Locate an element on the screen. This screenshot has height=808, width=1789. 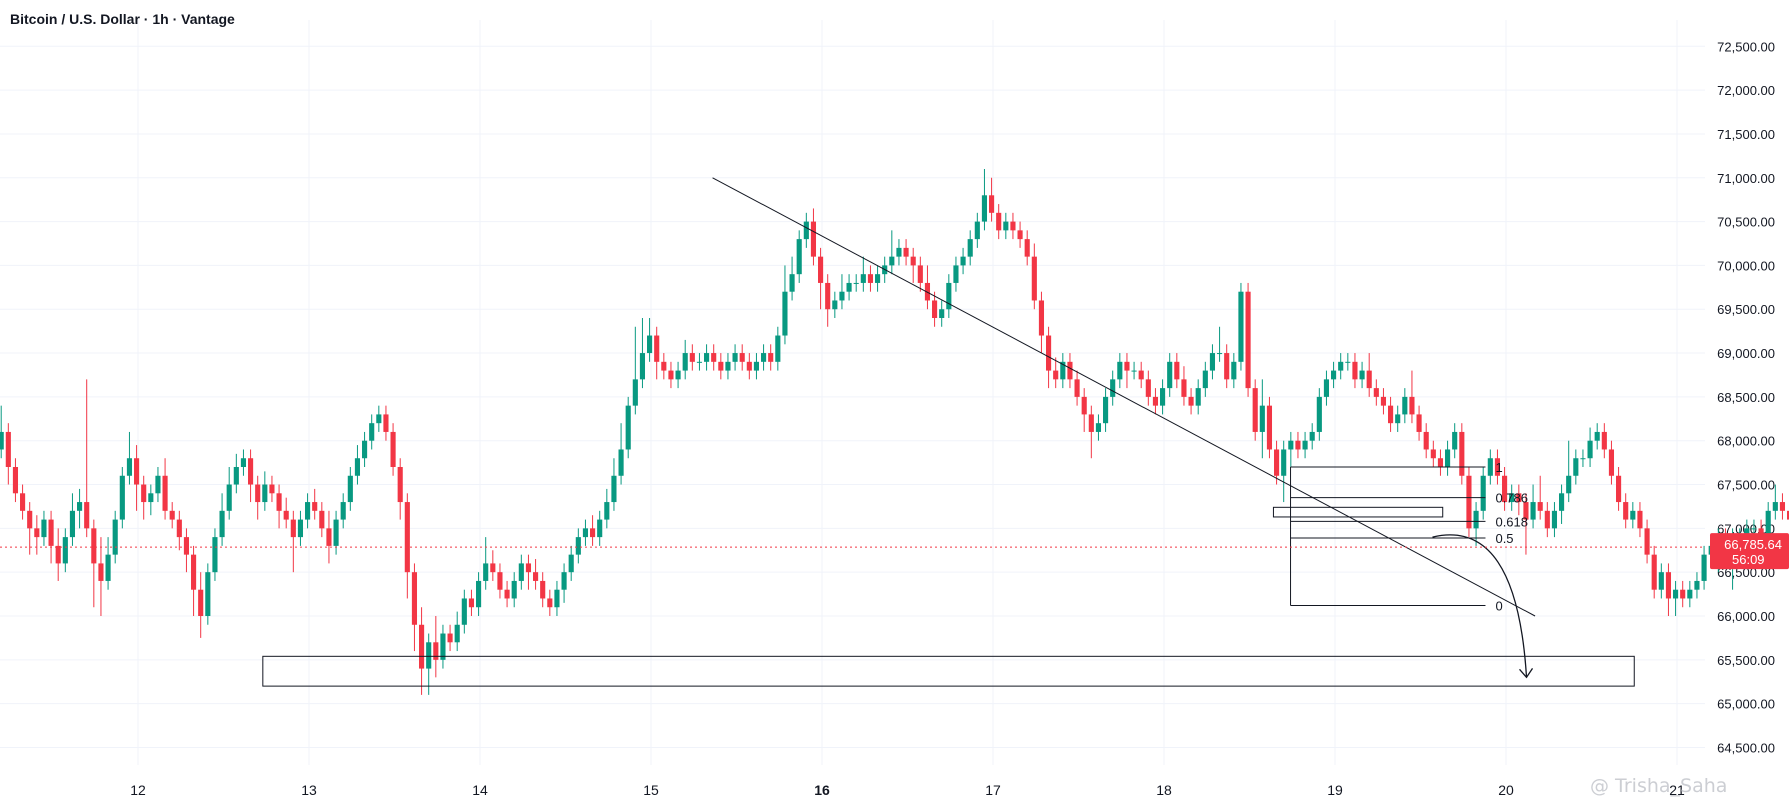
projection-curve is located at coordinates (1480, 606).